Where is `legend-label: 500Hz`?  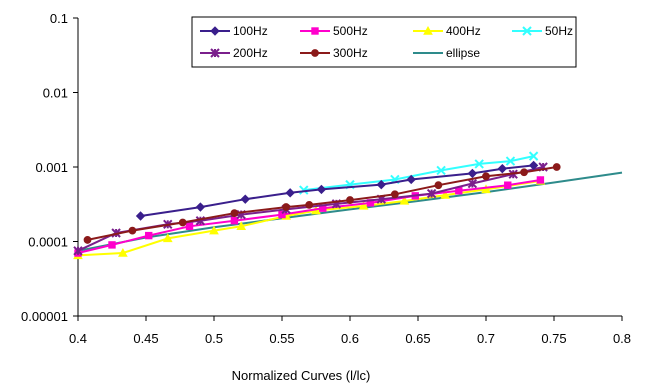
legend-label: 500Hz is located at coordinates (350, 31).